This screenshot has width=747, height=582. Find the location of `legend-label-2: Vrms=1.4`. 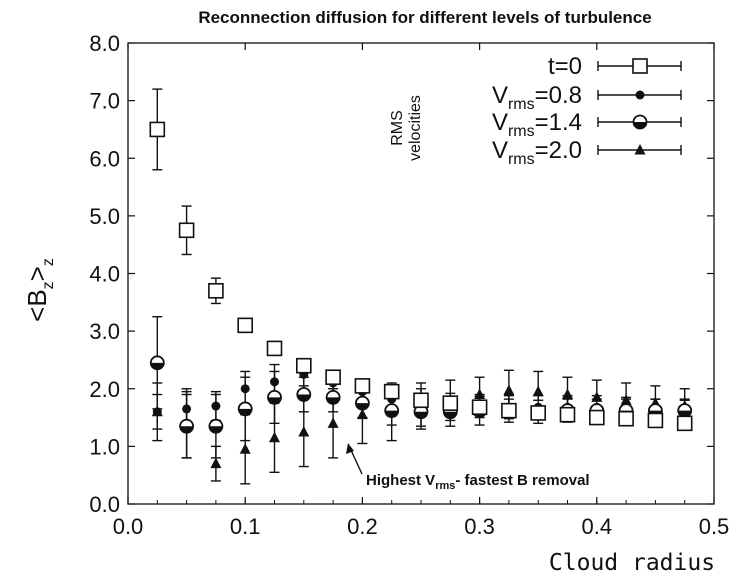

legend-label-2: Vrms=1.4 is located at coordinates (537, 124).